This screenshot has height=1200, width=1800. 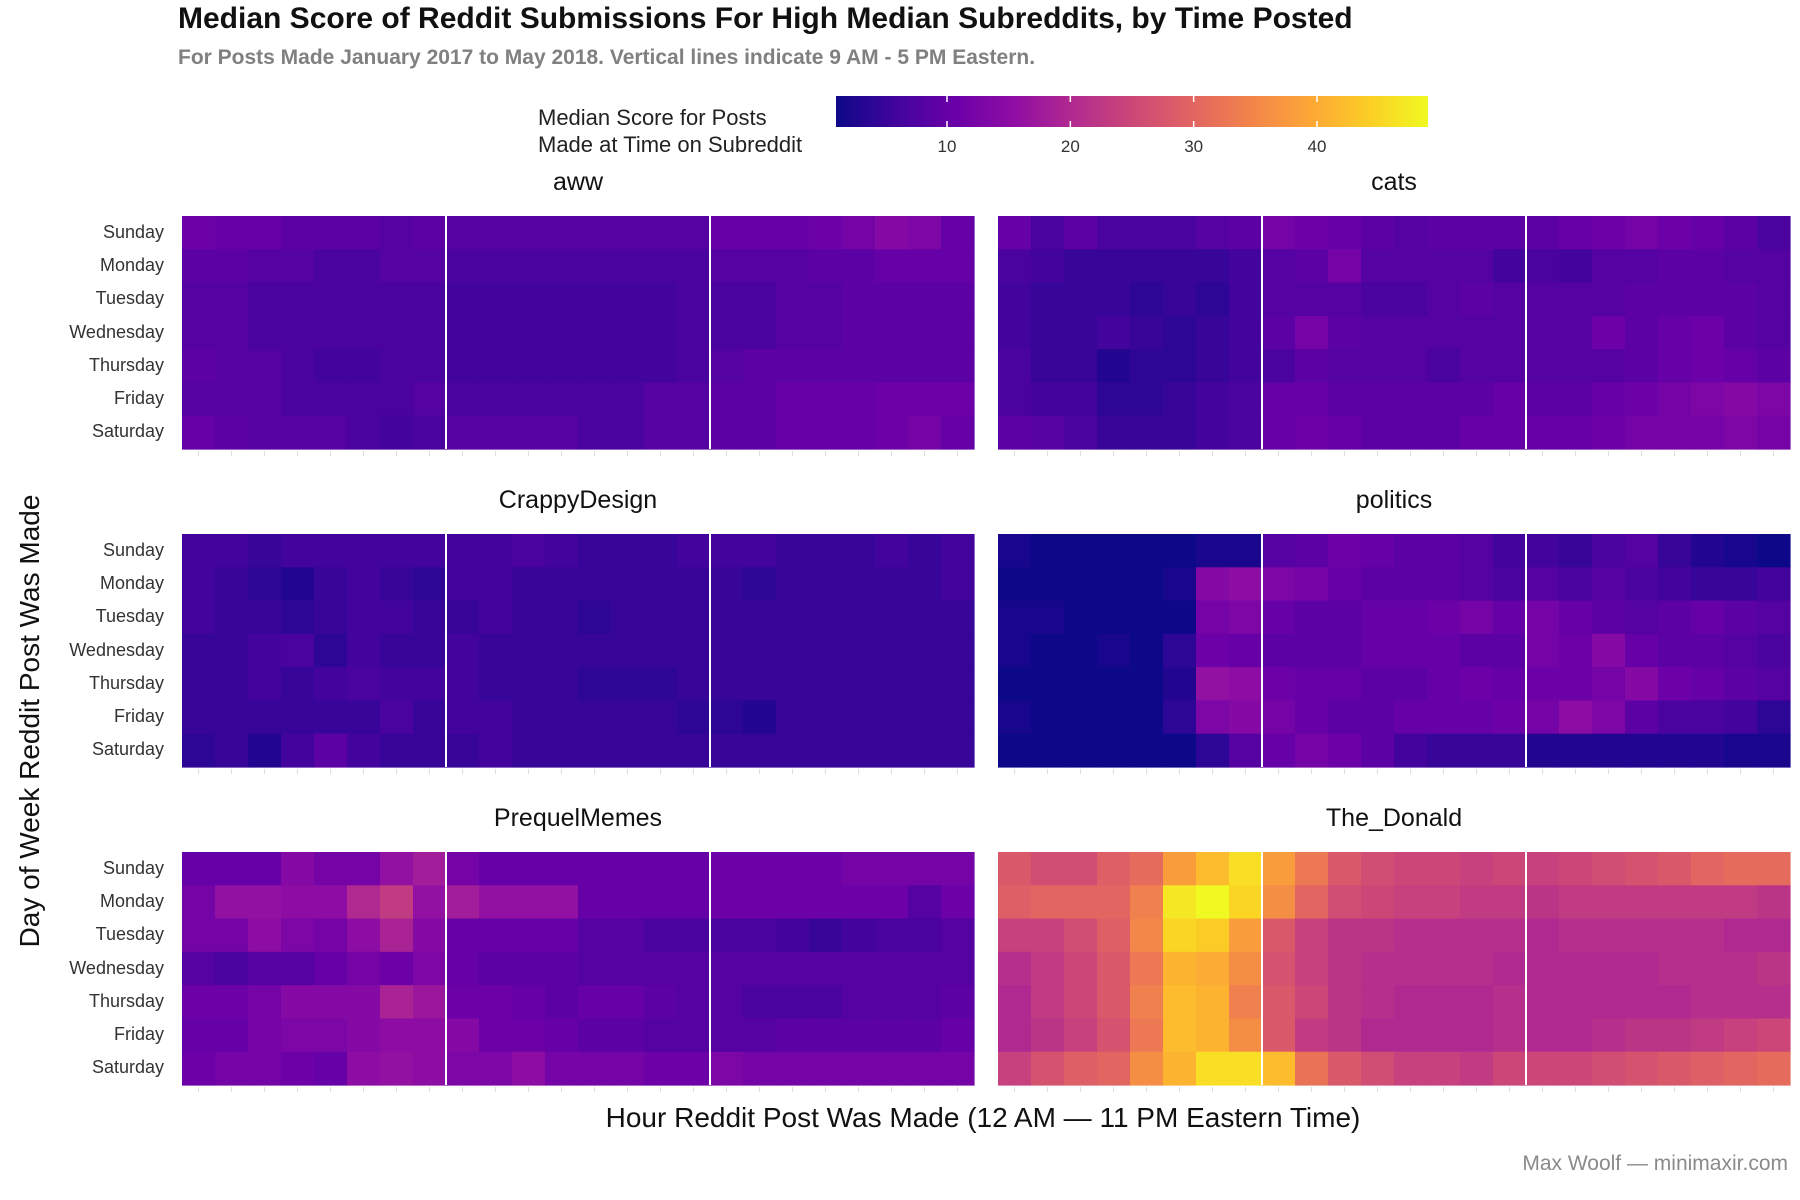 I want to click on heatmap-panel-CrappyDesign, so click(x=578, y=654).